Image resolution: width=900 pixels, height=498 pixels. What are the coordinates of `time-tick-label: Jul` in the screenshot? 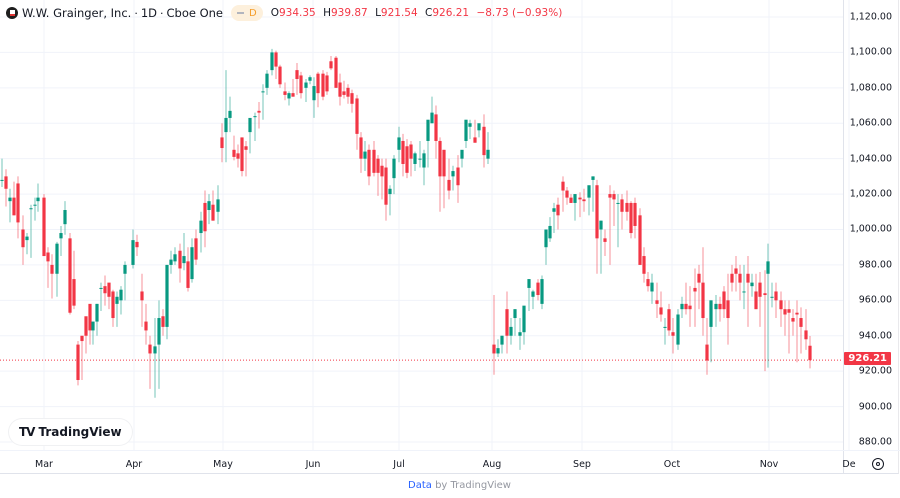 It's located at (399, 464).